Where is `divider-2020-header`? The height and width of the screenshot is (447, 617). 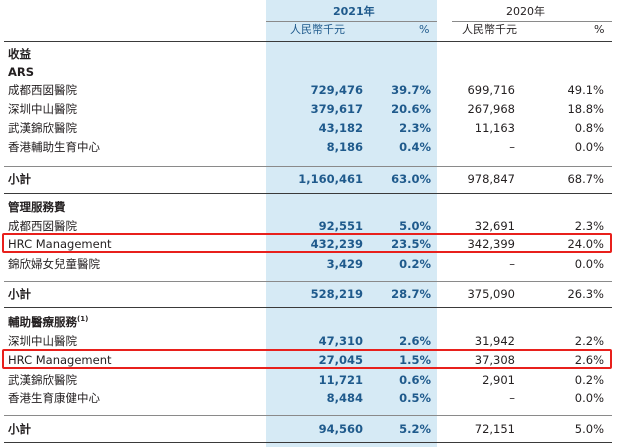
divider-2020-header is located at coordinates (532, 21).